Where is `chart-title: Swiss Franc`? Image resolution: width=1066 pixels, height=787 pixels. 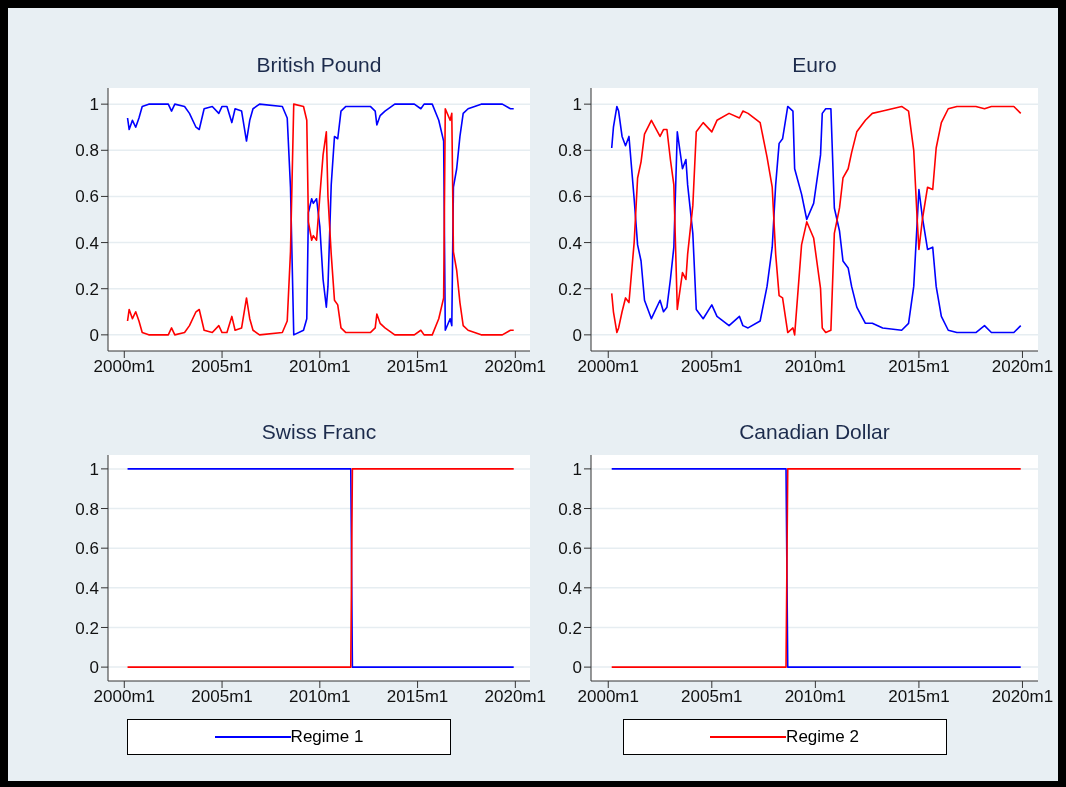 chart-title: Swiss Franc is located at coordinates (319, 432).